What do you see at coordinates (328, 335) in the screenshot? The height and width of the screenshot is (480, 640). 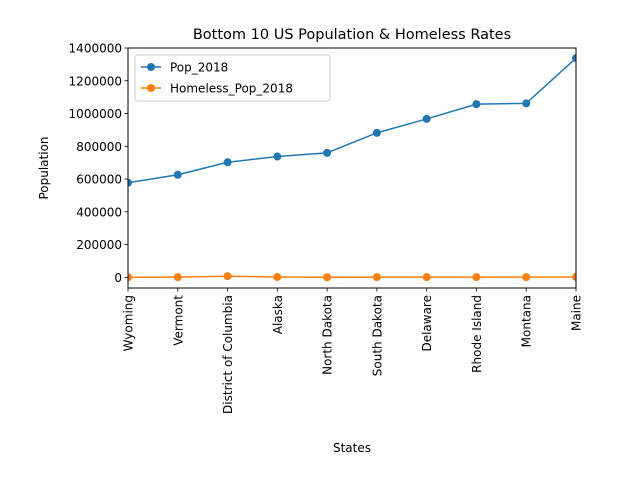 I see `x-tick-label: North Dakota` at bounding box center [328, 335].